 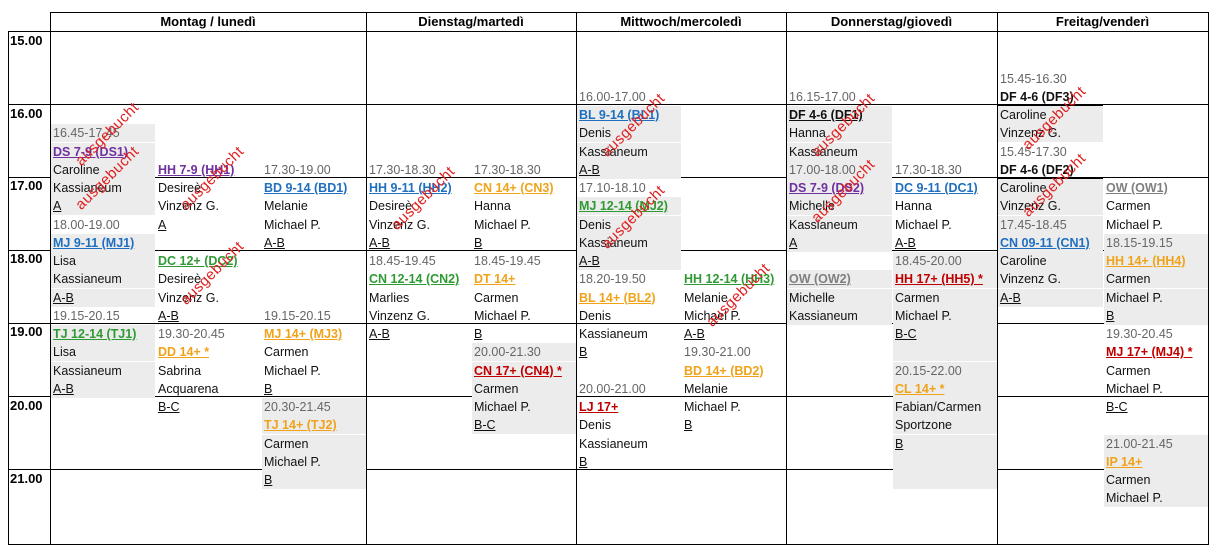 I want to click on time-label-16: 16.00, so click(x=26, y=113).